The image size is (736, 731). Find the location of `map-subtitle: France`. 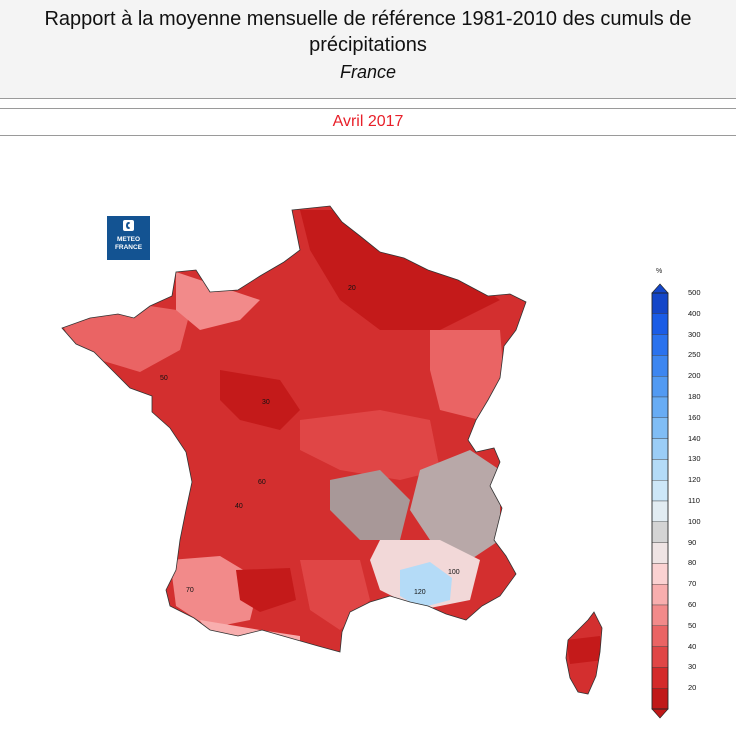

map-subtitle: France is located at coordinates (368, 72).